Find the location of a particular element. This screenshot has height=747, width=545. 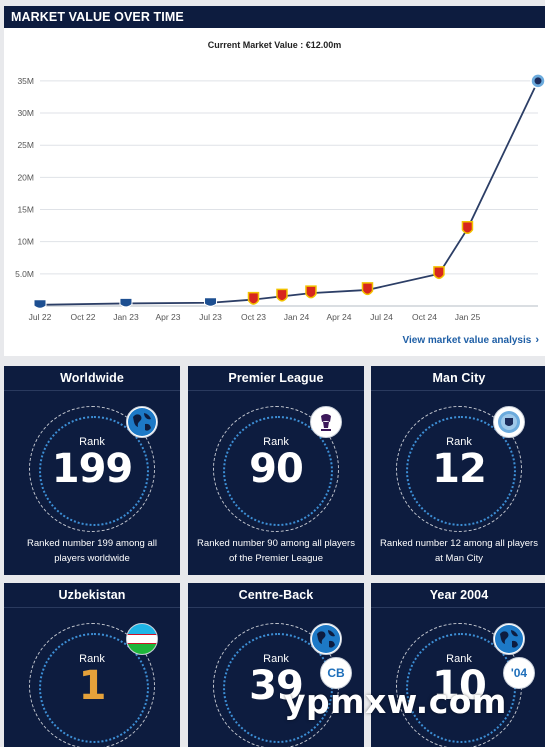

ranking-card-centre-back: Centre-Back Rank 39 CB is located at coordinates (276, 665).